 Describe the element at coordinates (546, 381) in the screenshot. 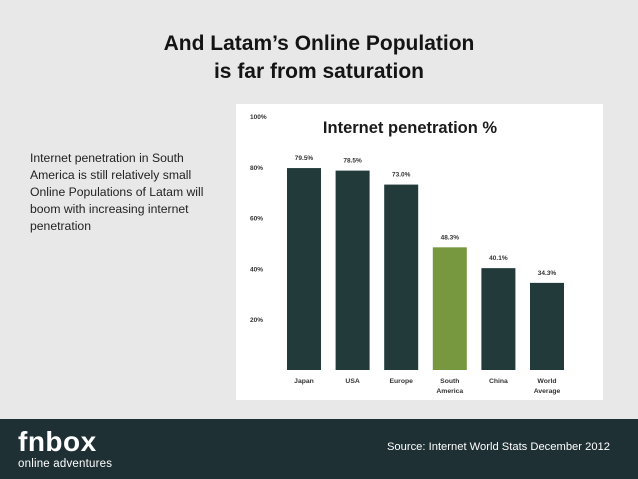

I see `x-category-label: World` at that location.